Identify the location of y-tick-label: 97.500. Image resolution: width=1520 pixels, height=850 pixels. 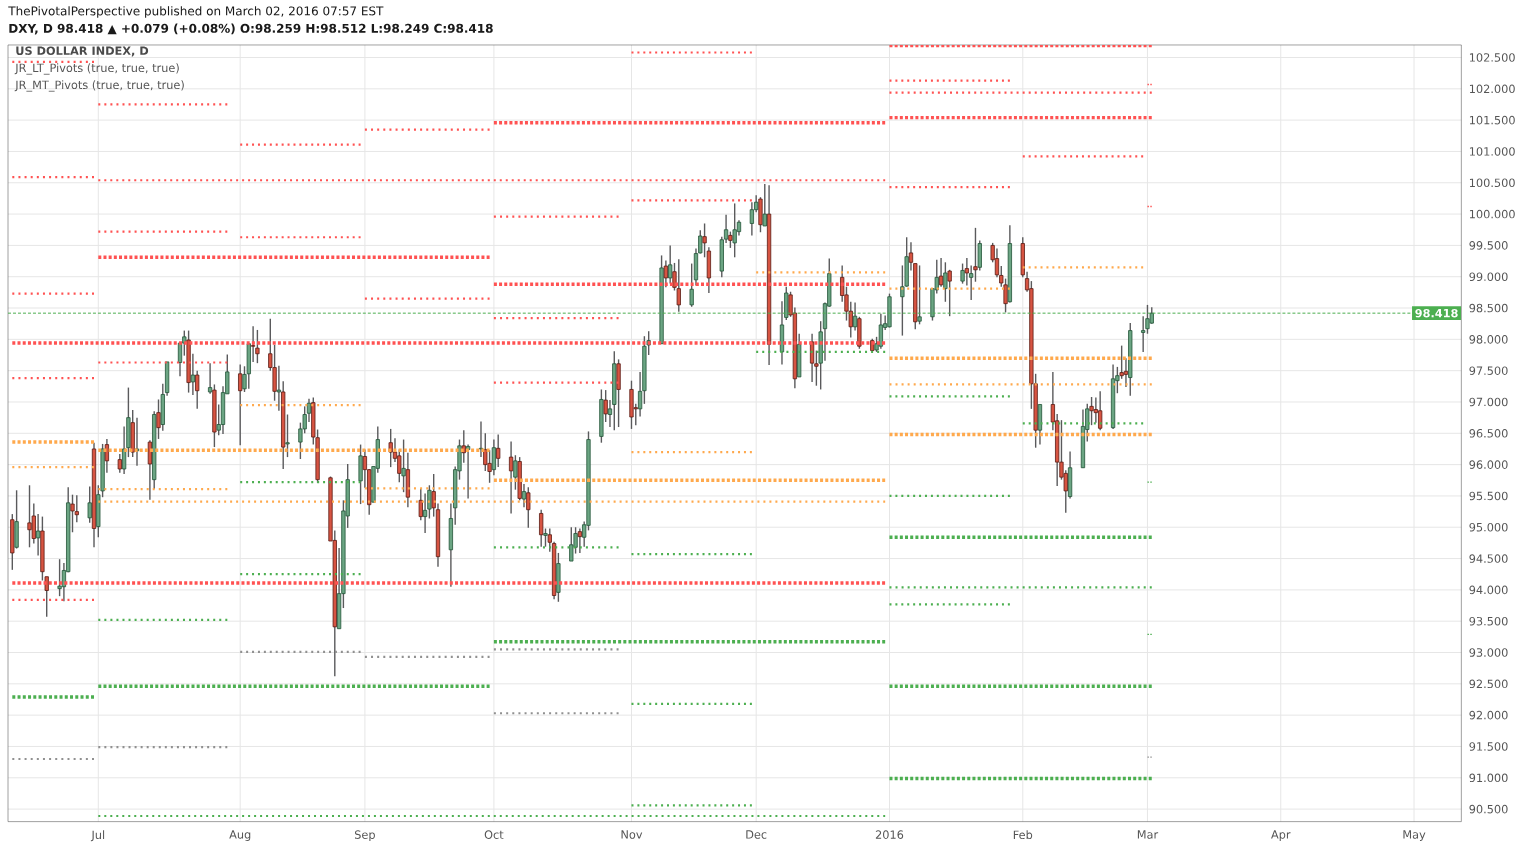
(1488, 371).